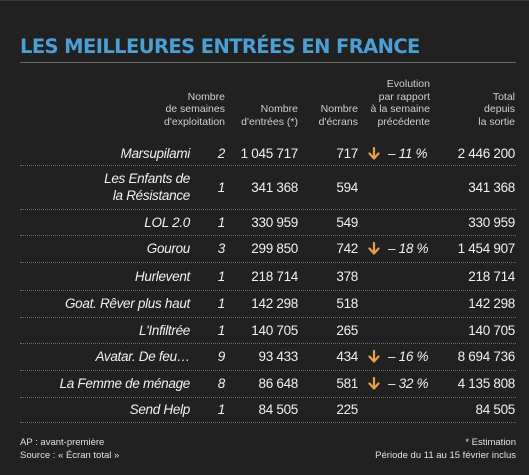  I want to click on table-row: Hurlevent 1 218 714 378 218 714, so click(268, 276).